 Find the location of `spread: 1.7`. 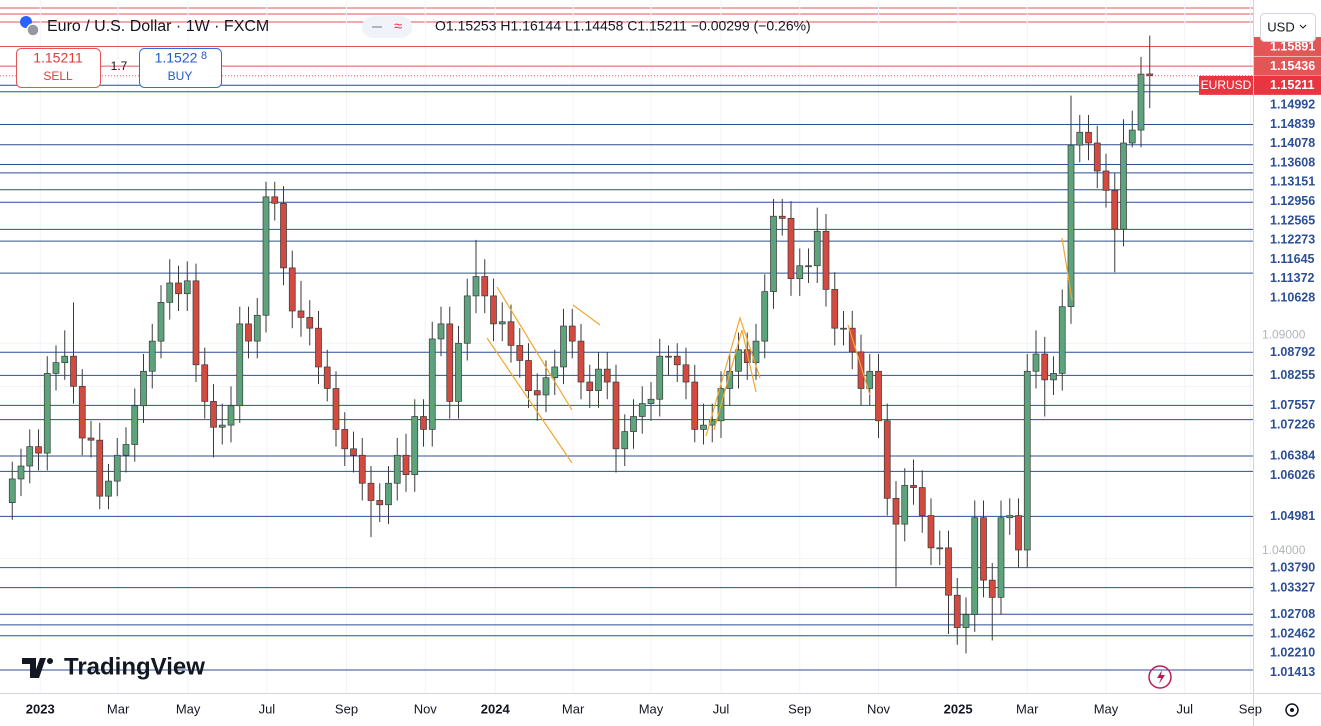

spread: 1.7 is located at coordinates (119, 66).